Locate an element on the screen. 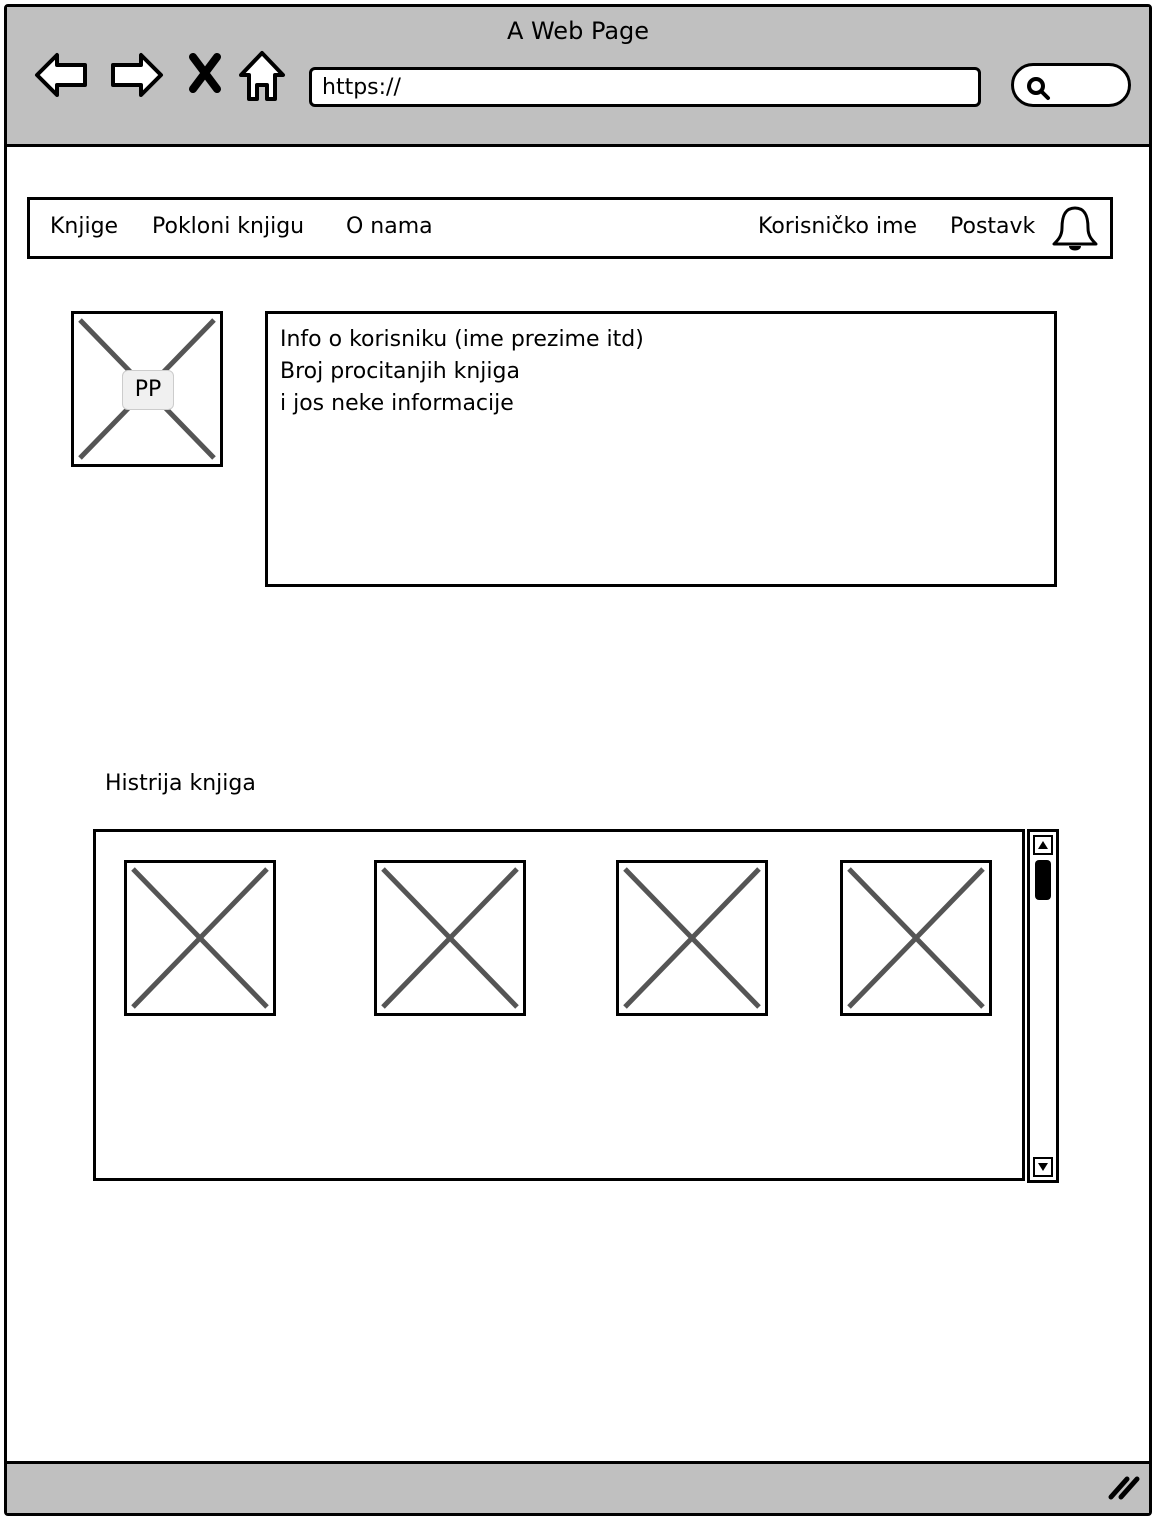 Image resolution: width=1156 pixels, height=1520 pixels. nav-item-username: Korisničko ime is located at coordinates (838, 226).